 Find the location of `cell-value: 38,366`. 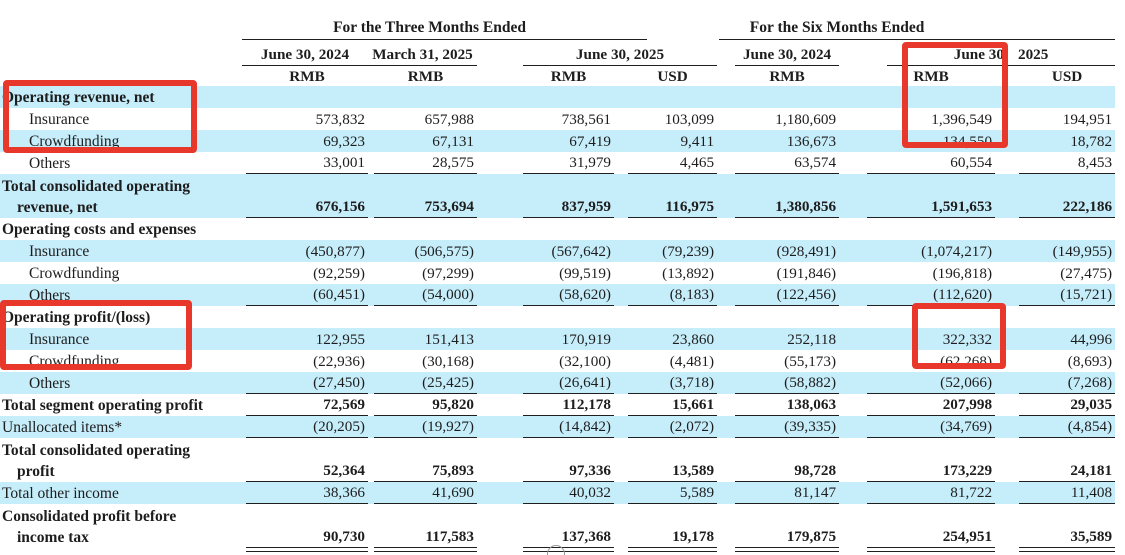

cell-value: 38,366 is located at coordinates (307, 493).